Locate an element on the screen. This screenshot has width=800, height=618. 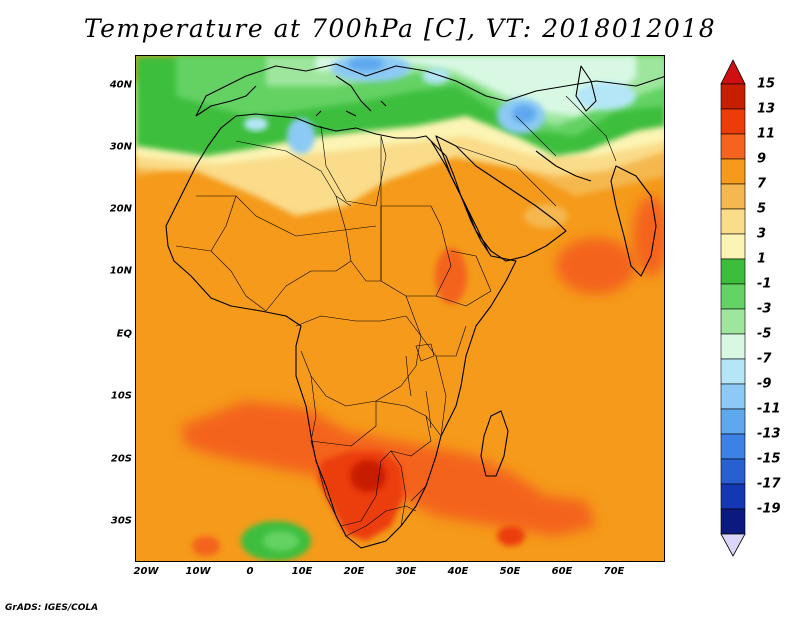
border-nigeria-cameroon is located at coordinates (308, 286).